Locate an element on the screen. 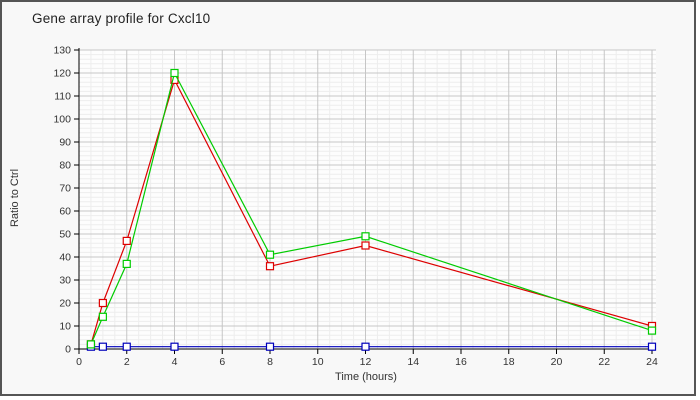 Image resolution: width=700 pixels, height=400 pixels. y-tick-label: 120 is located at coordinates (62, 74).